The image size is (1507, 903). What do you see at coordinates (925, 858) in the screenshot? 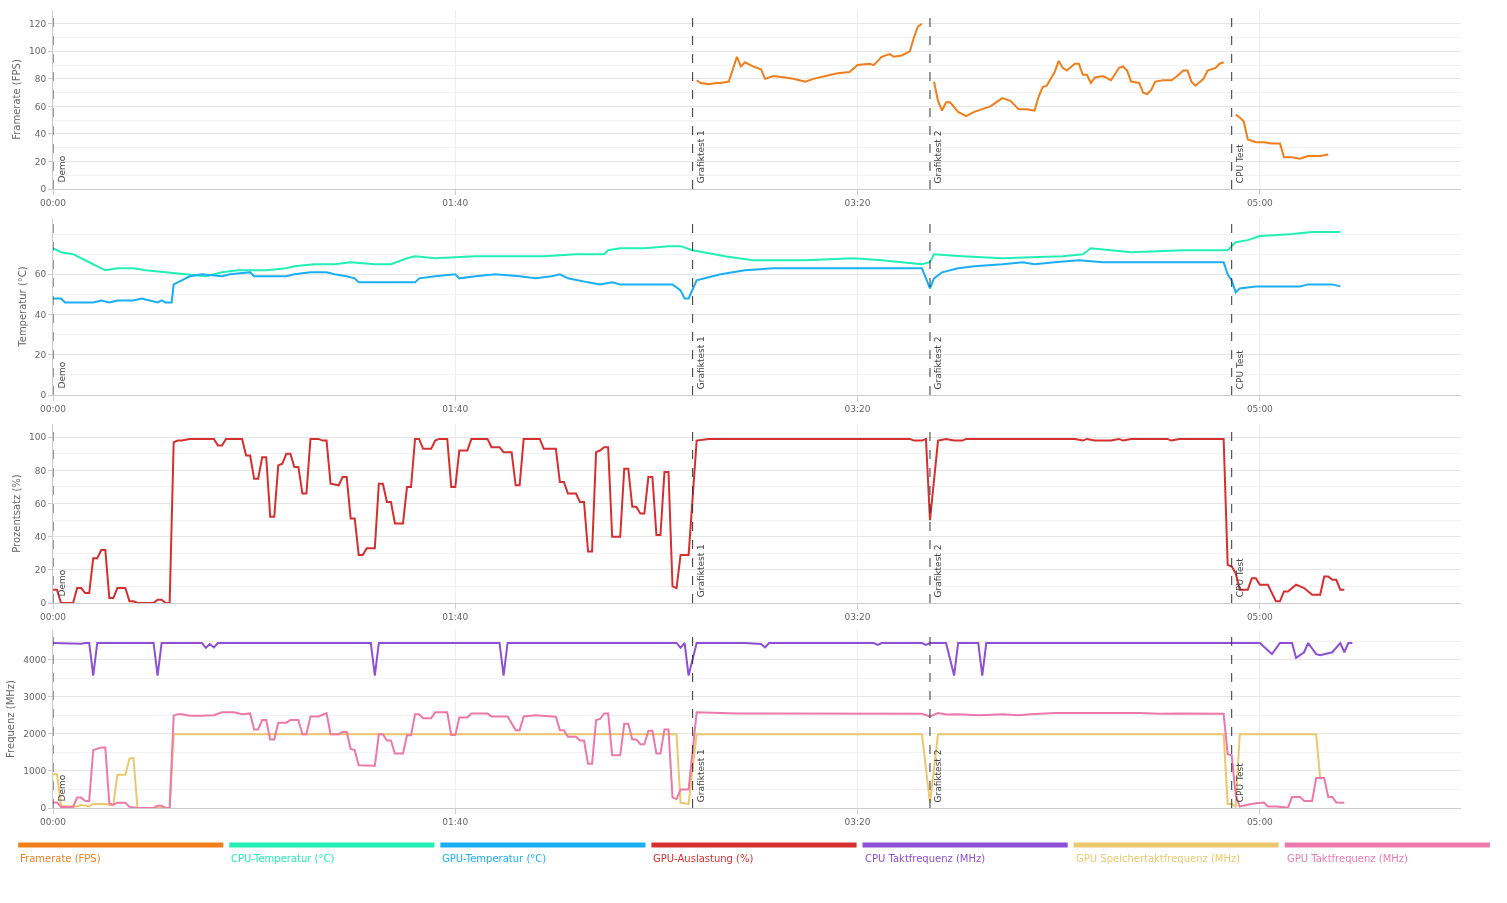
I see `text: CPU Taktfrequenz (MHz)` at bounding box center [925, 858].